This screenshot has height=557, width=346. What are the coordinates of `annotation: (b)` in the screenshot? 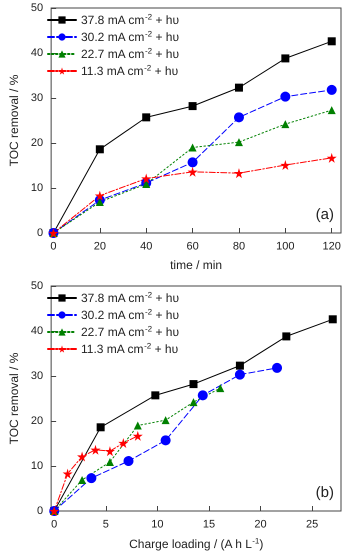 It's located at (325, 492).